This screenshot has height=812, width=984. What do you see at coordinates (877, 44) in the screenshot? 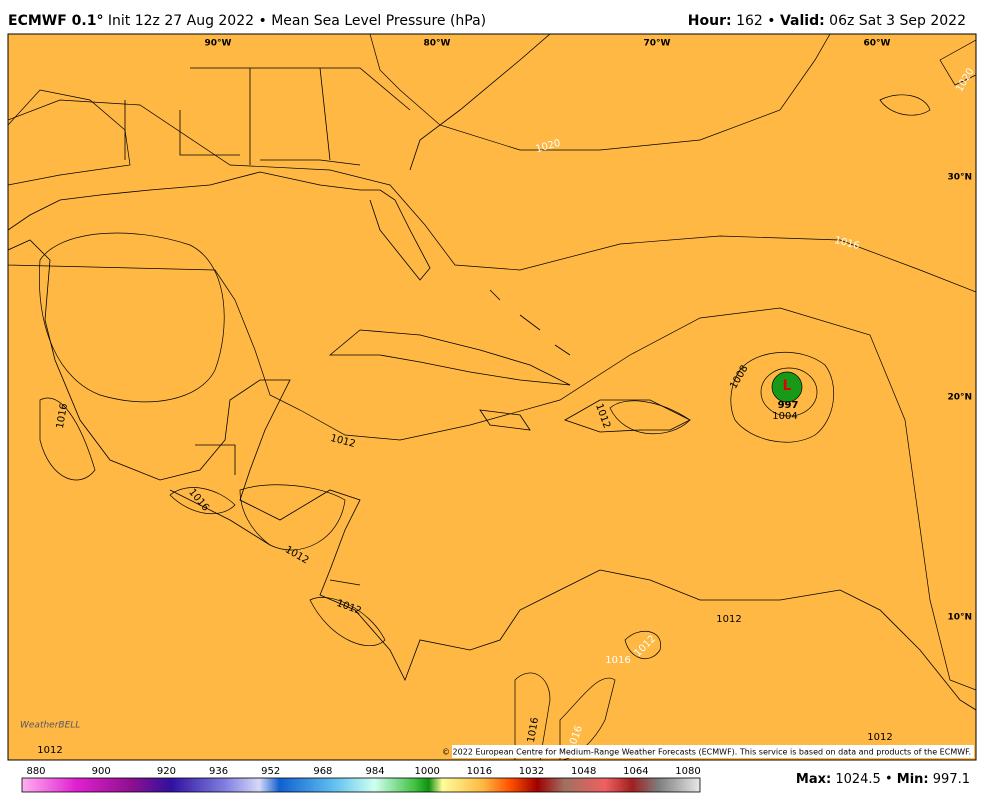
I see `lon-label: 60°W` at bounding box center [877, 44].